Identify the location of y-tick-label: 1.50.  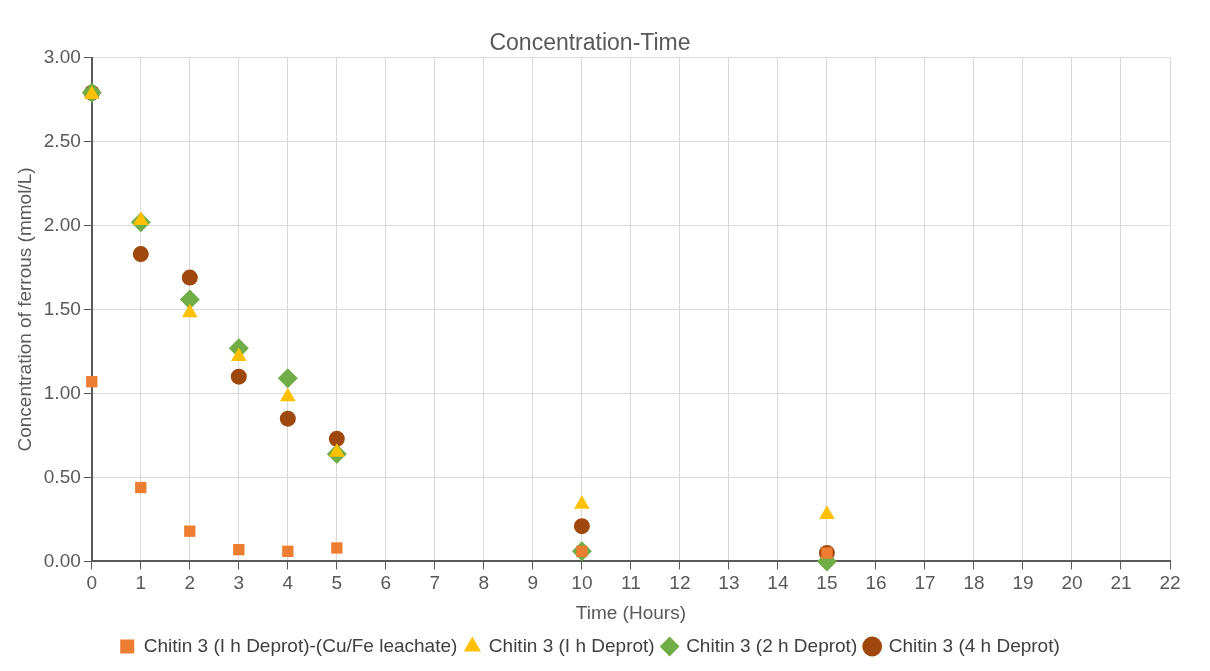
(62, 308).